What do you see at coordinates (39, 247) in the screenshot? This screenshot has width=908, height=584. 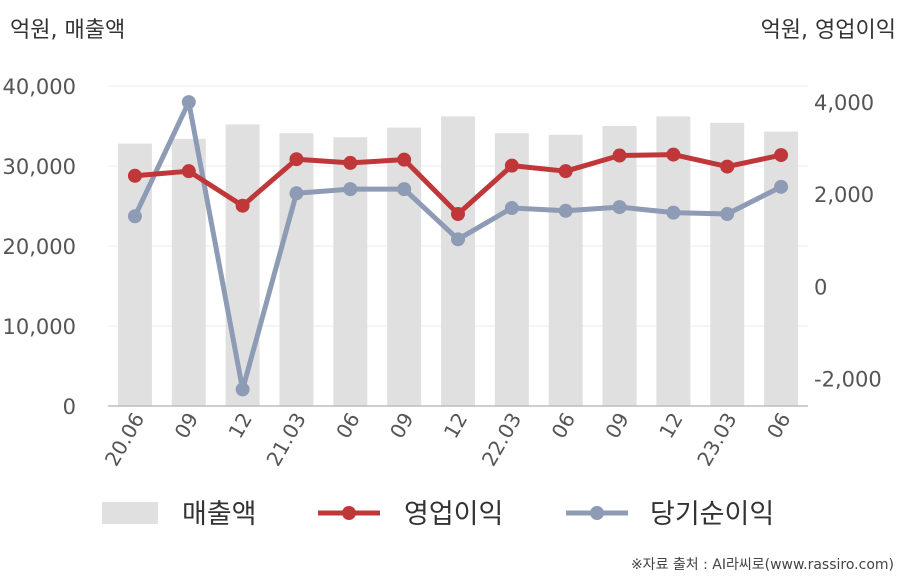 I see `left-tick-label: 20,000` at bounding box center [39, 247].